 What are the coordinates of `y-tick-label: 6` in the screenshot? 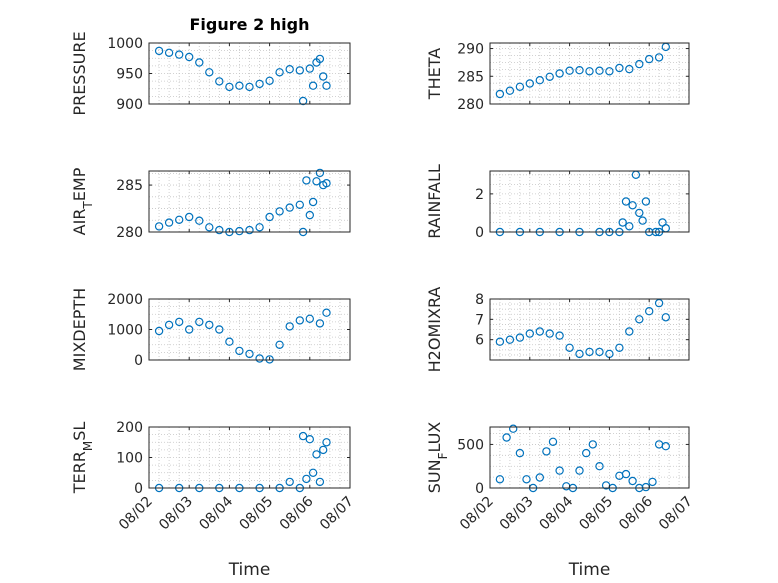 It's located at (479, 341).